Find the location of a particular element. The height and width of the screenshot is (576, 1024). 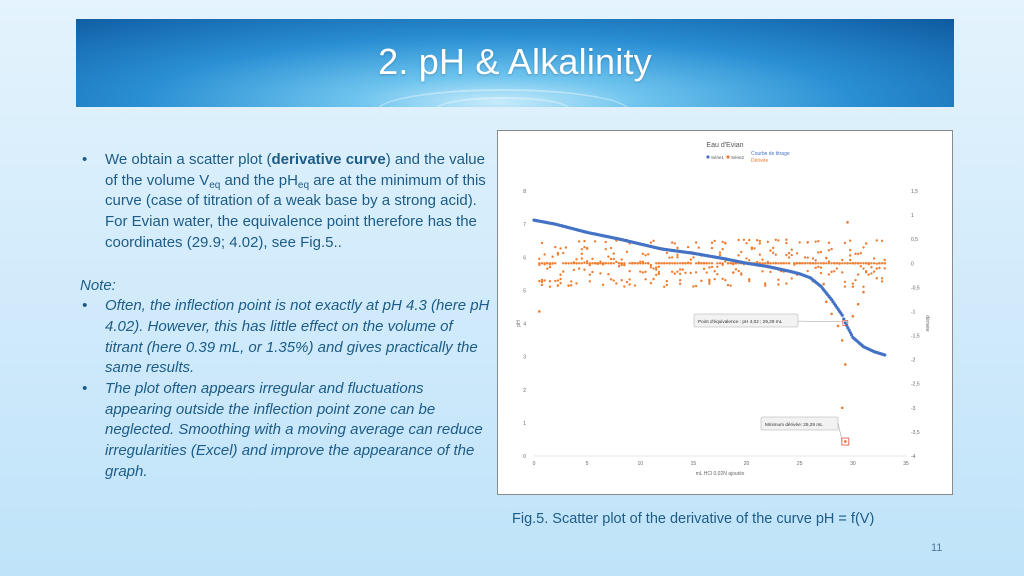

annotation-marker is located at coordinates (845, 441).